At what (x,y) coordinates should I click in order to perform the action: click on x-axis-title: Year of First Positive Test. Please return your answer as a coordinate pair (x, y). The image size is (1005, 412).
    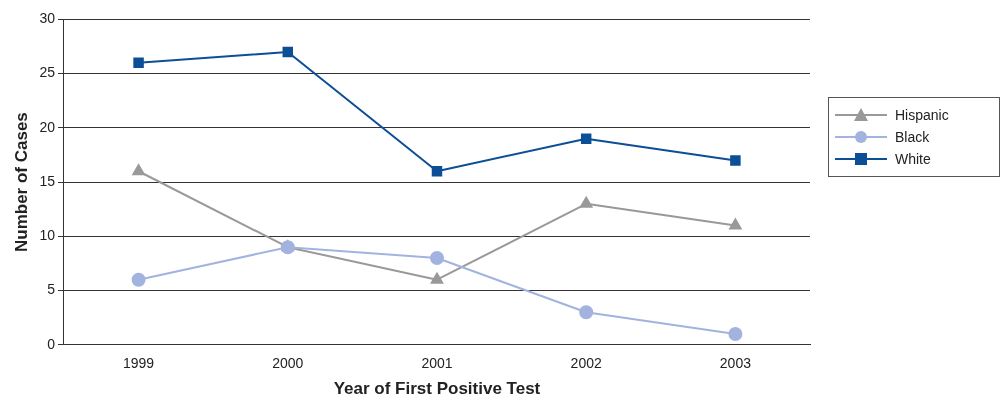
    Looking at the image, I should click on (437, 389).